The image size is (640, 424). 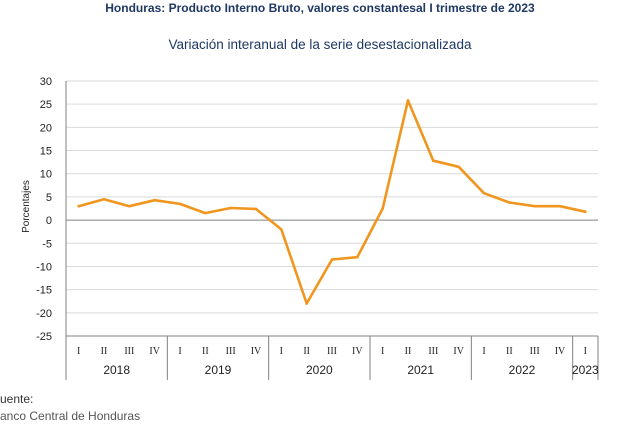 I want to click on y-tick-label: -25, so click(x=44, y=337).